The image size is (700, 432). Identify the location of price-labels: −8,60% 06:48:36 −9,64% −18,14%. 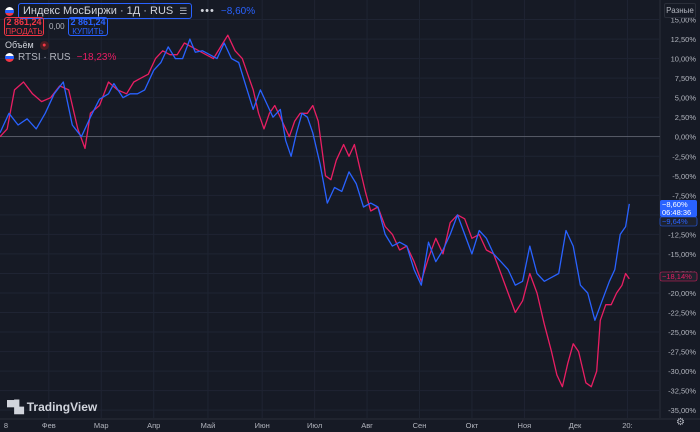
(678, 241).